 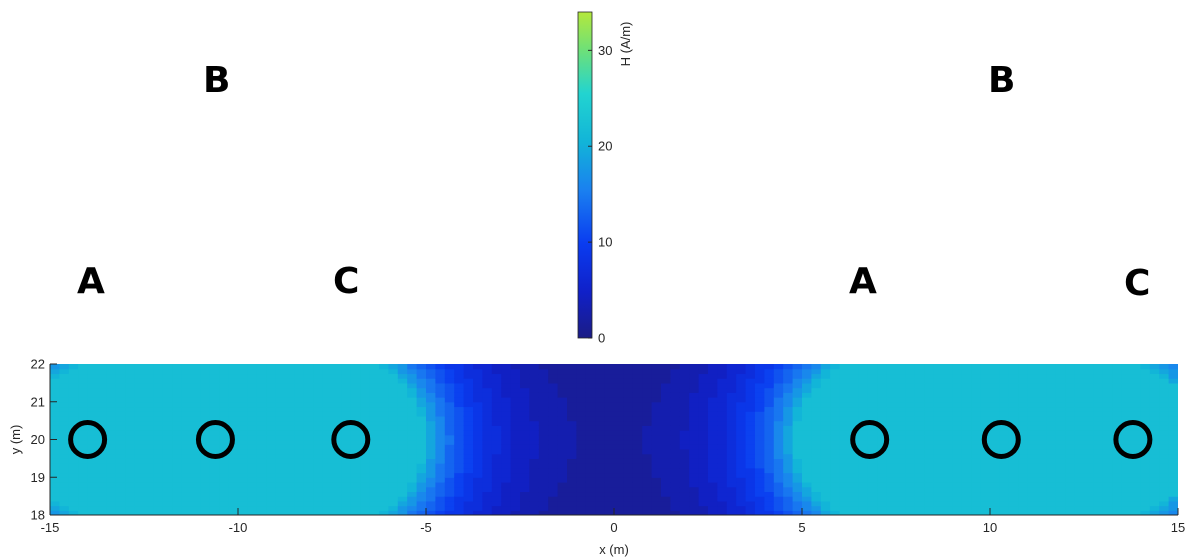 What do you see at coordinates (1137, 283) in the screenshot?
I see `phase-label-c-right: C` at bounding box center [1137, 283].